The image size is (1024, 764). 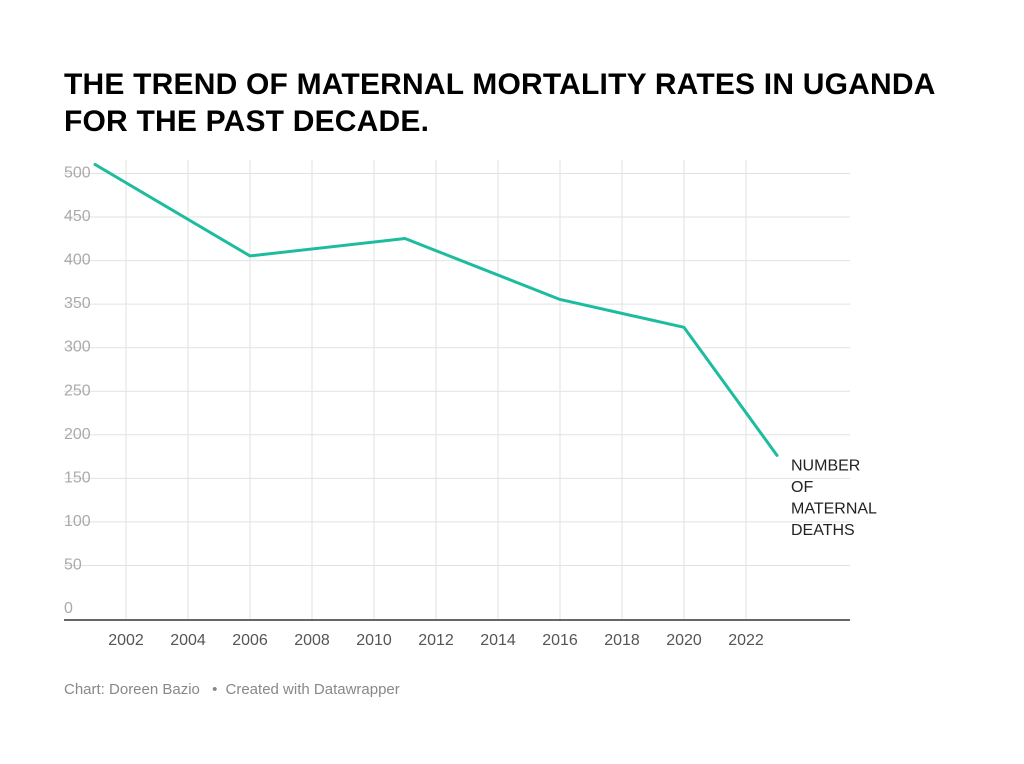 What do you see at coordinates (77, 216) in the screenshot?
I see `y-tick-label: 450` at bounding box center [77, 216].